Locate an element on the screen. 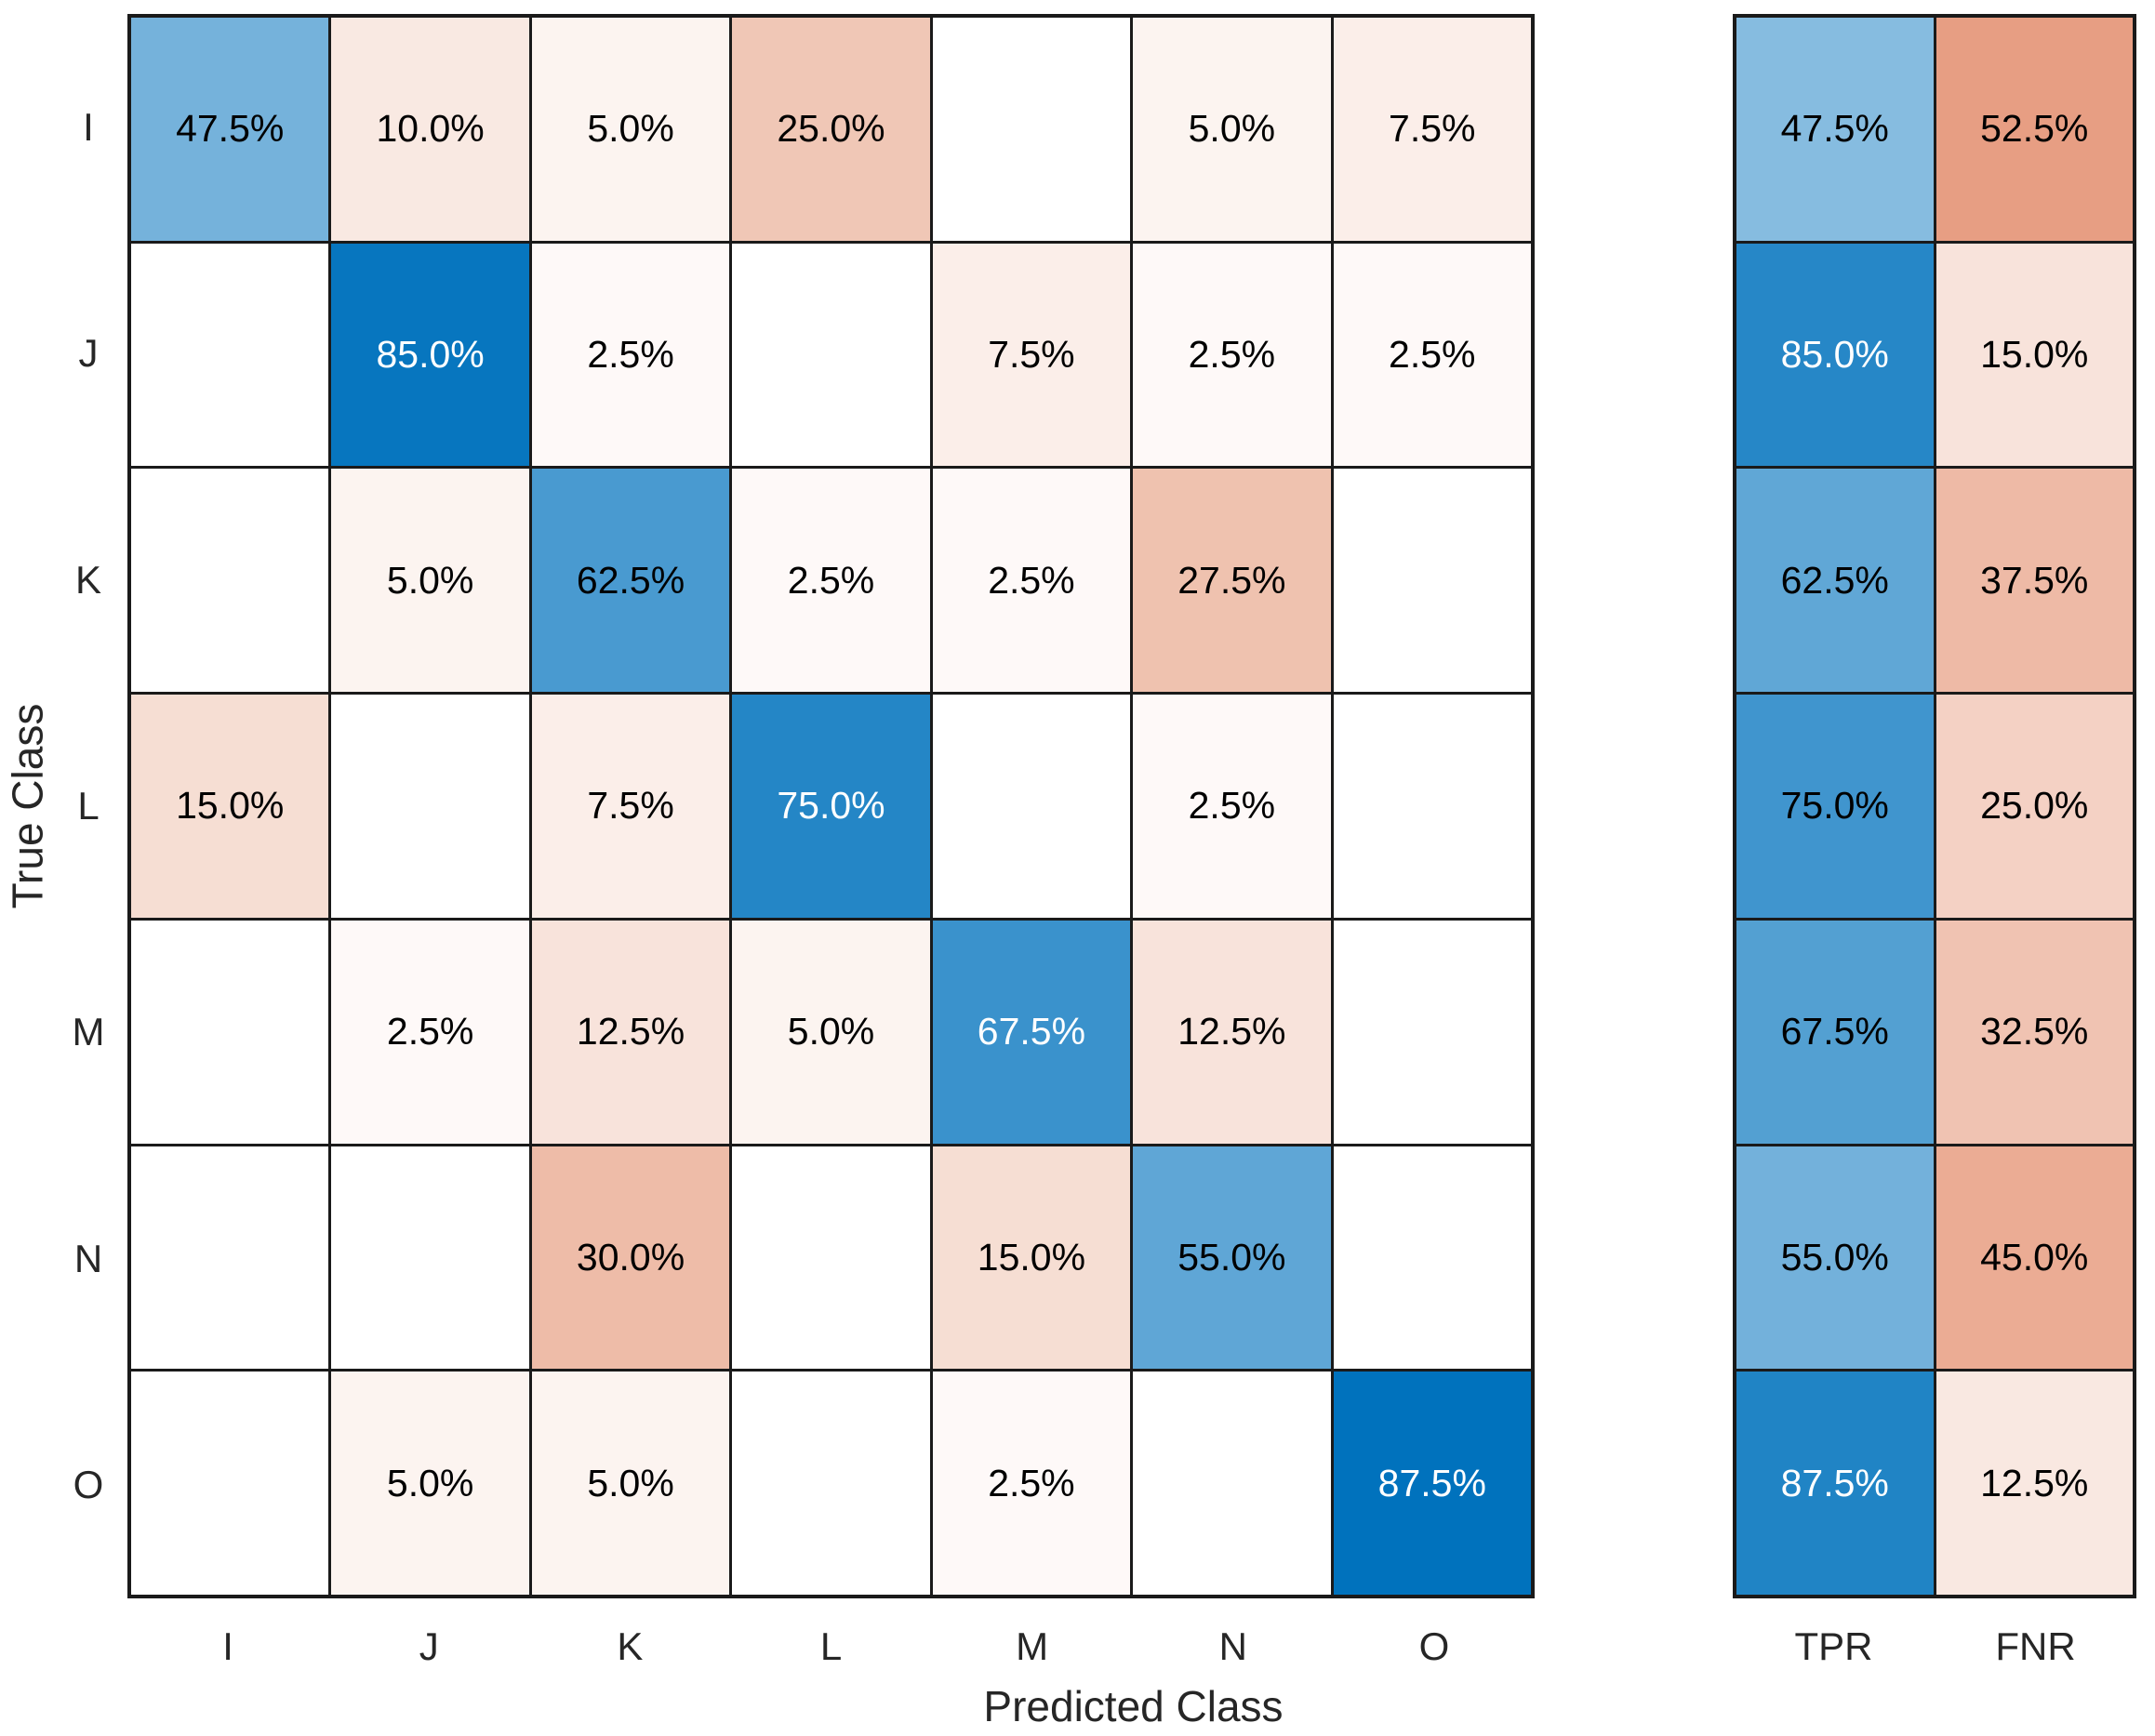  summary-cell-tpr-M: 67.5% is located at coordinates (1835, 1032).